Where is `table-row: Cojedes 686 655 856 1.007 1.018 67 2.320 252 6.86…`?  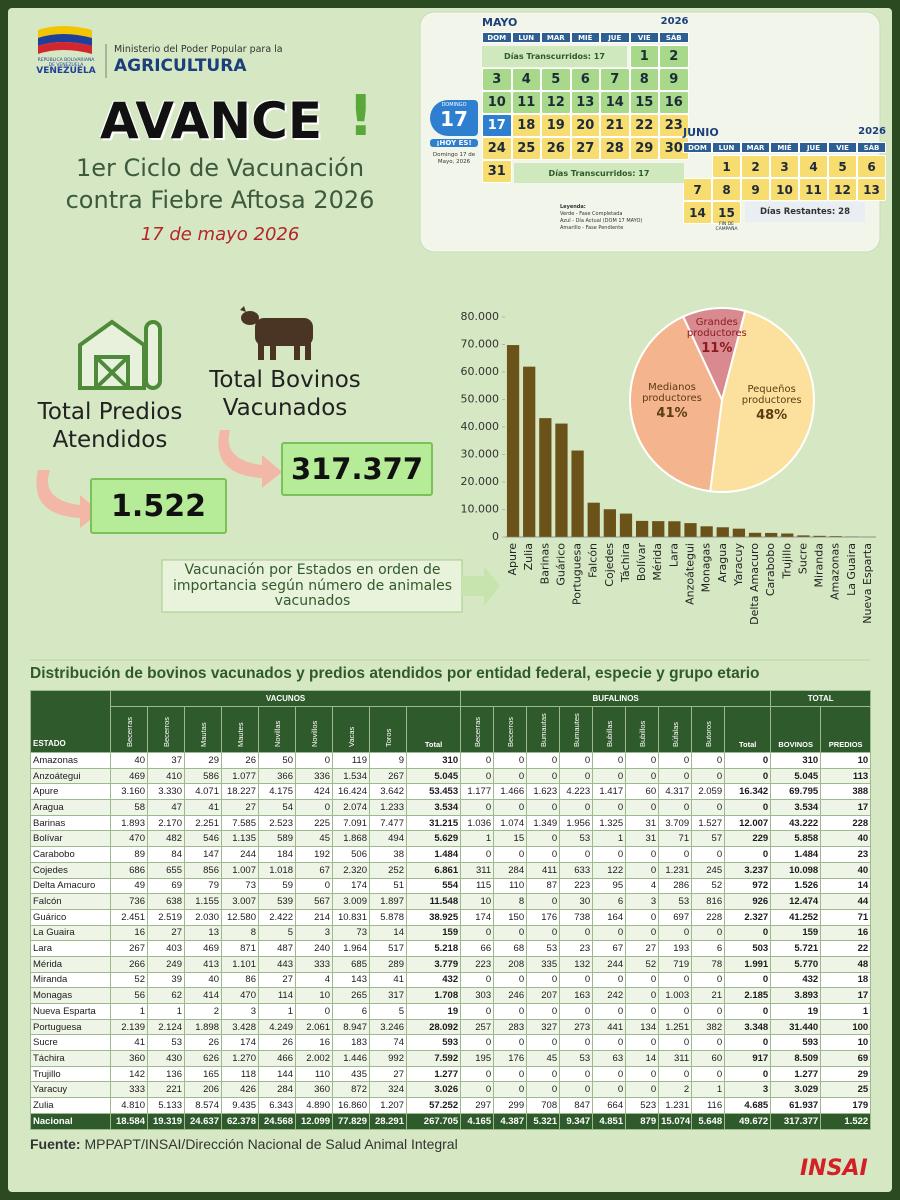 table-row: Cojedes 686 655 856 1.007 1.018 67 2.320 252 6.86… is located at coordinates (451, 870).